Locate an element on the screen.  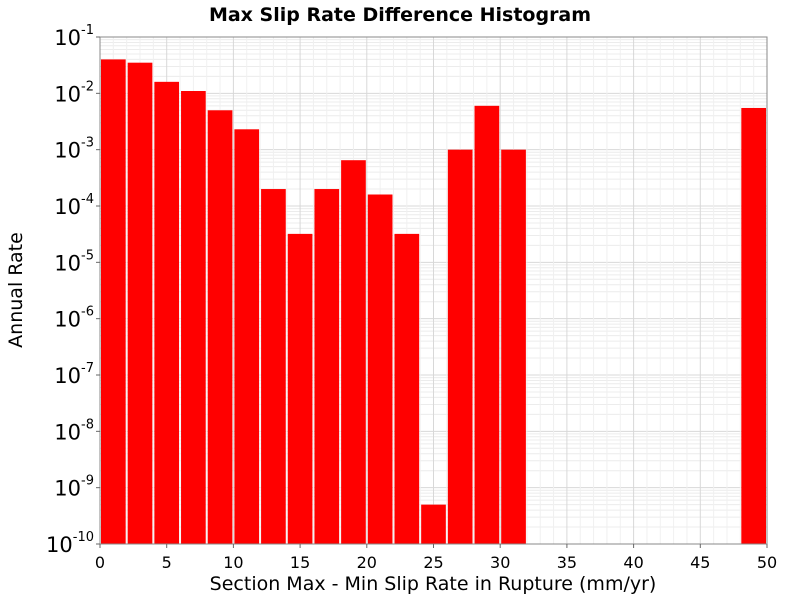
y-tick-label: 10⁻¹ is located at coordinates (74, 36).